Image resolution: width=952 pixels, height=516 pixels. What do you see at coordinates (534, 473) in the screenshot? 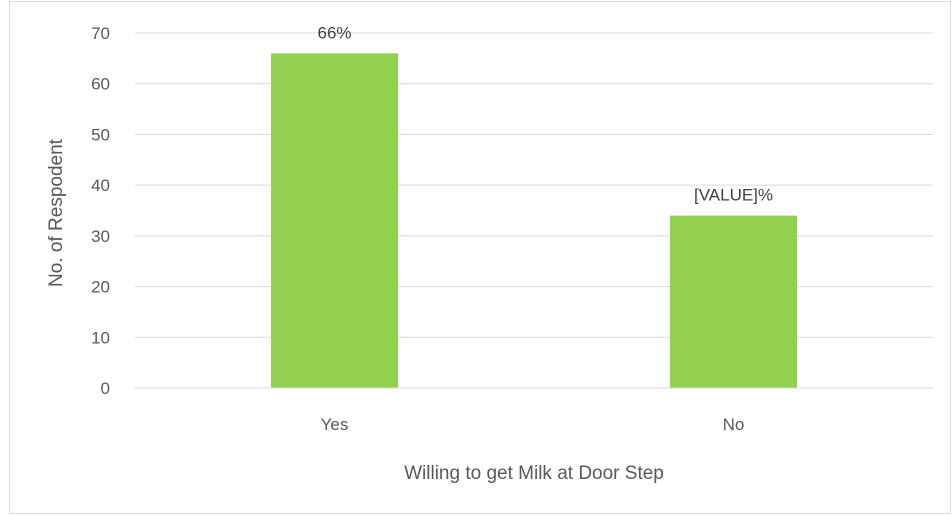
I see `x-axis-title: Willing to get Milk at Door Step` at bounding box center [534, 473].